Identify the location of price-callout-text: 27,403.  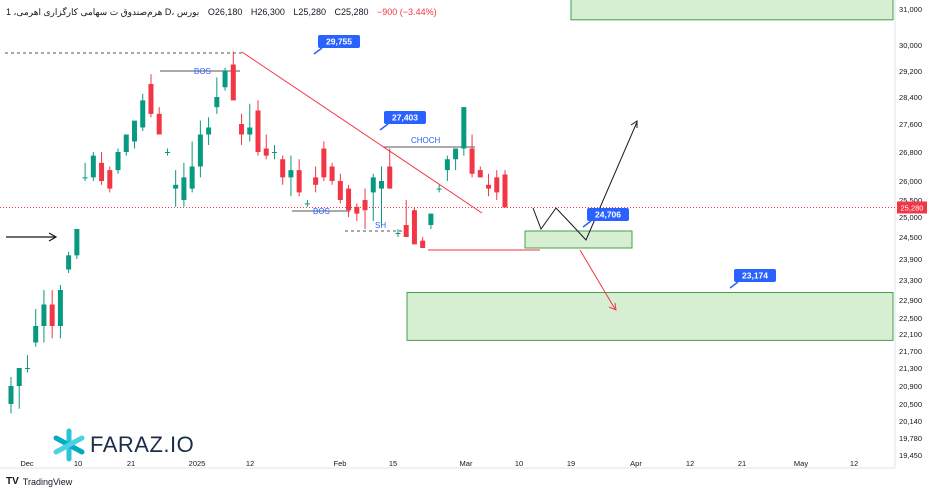
(405, 118).